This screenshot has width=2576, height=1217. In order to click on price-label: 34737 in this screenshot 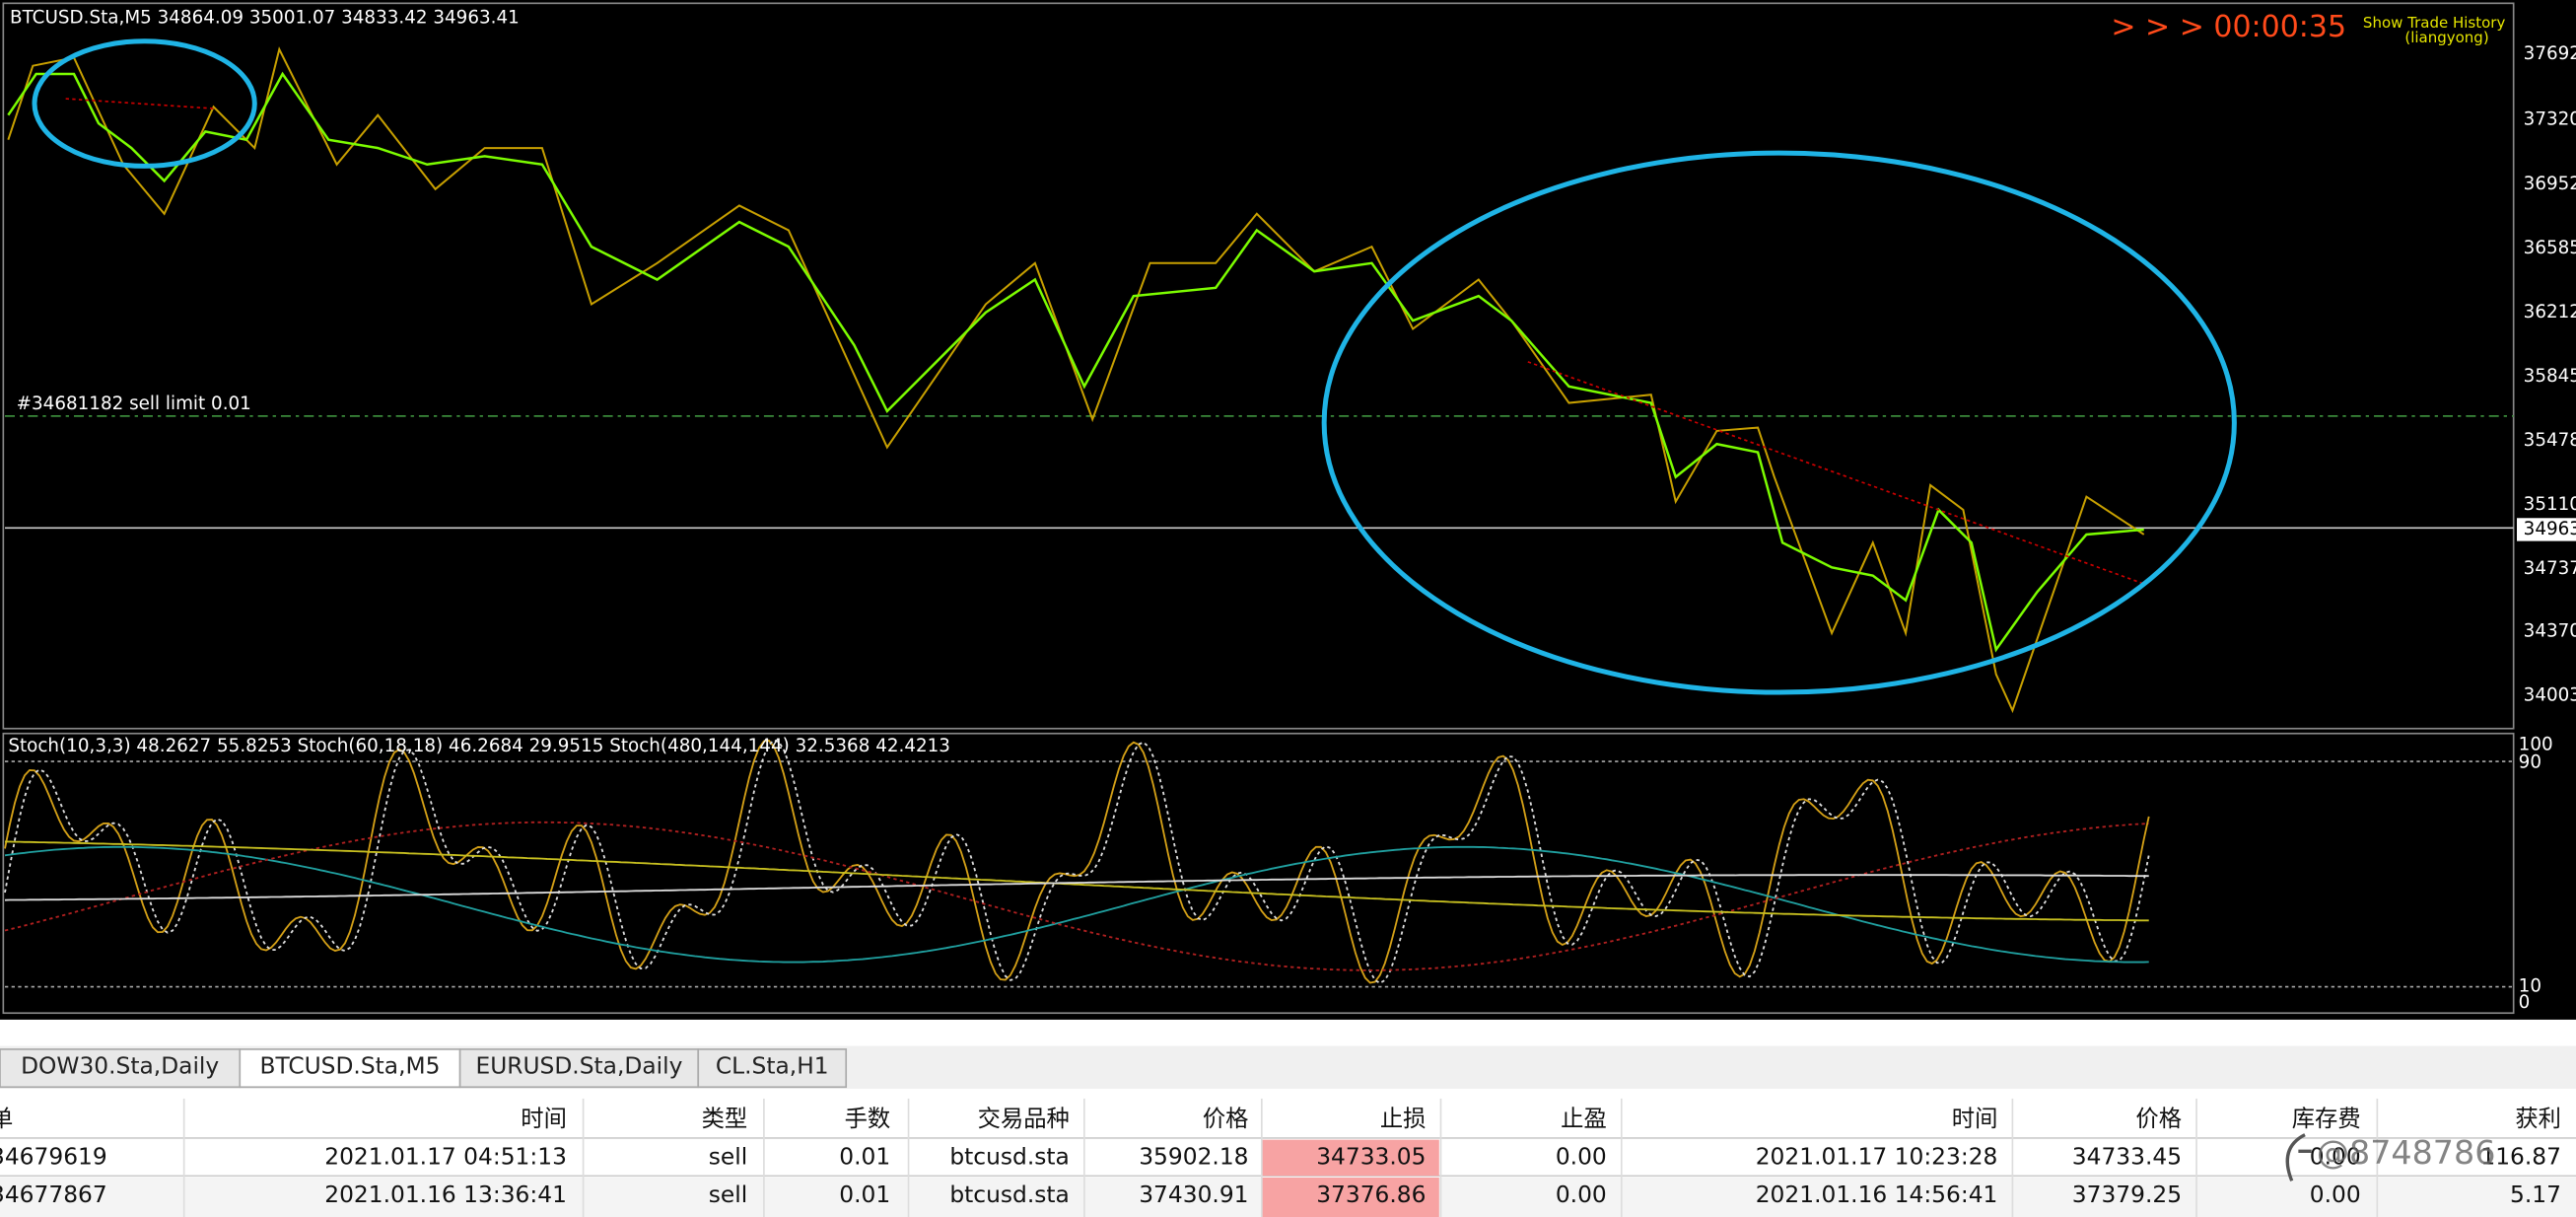, I will do `click(2550, 568)`.